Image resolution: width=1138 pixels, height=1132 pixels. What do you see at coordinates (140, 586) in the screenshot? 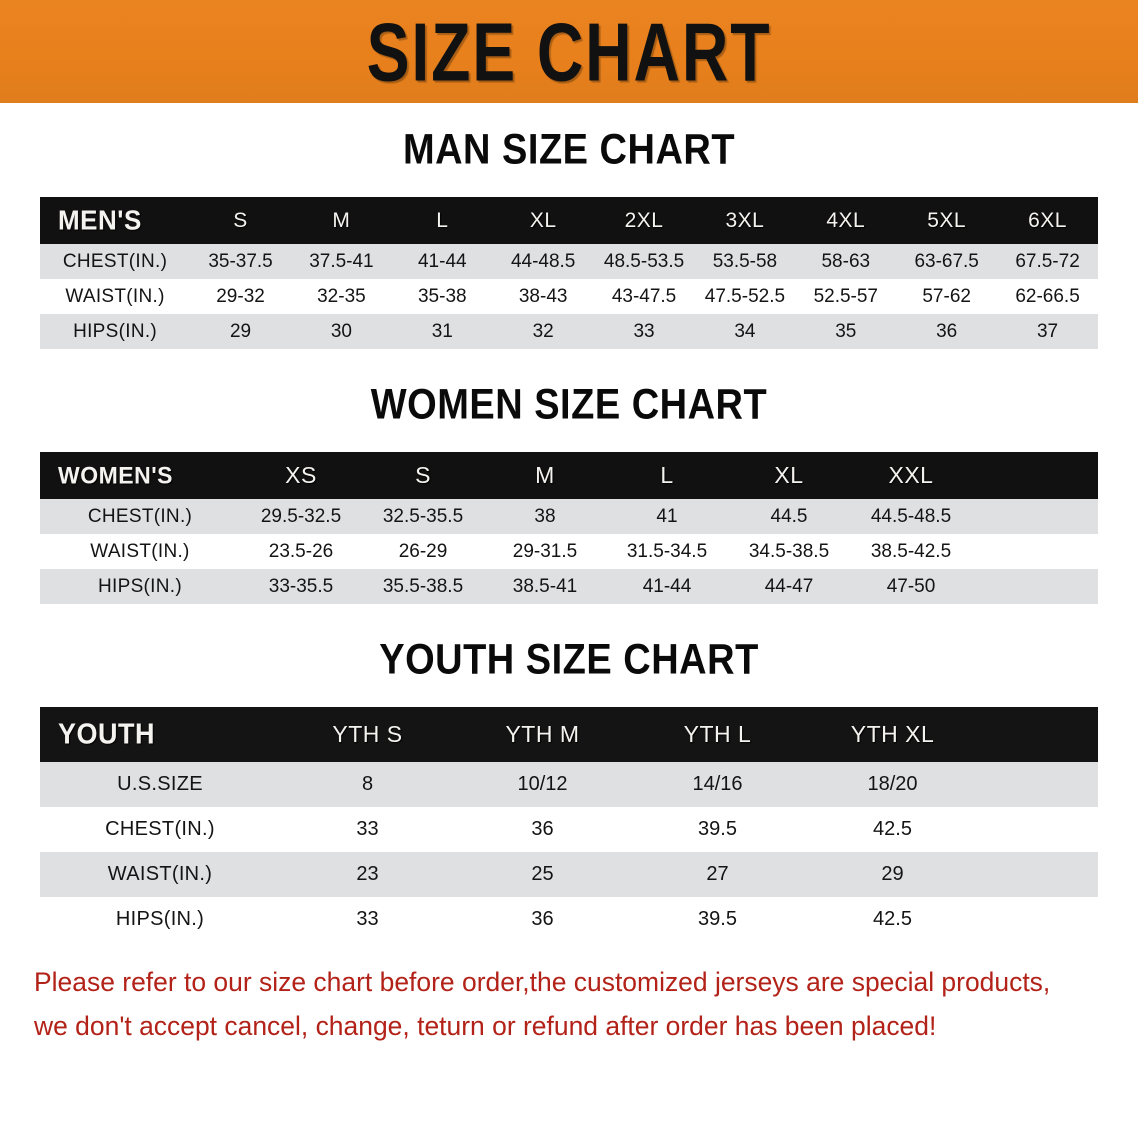
I see `women-row-label-hips: HIPS(IN.)` at bounding box center [140, 586].